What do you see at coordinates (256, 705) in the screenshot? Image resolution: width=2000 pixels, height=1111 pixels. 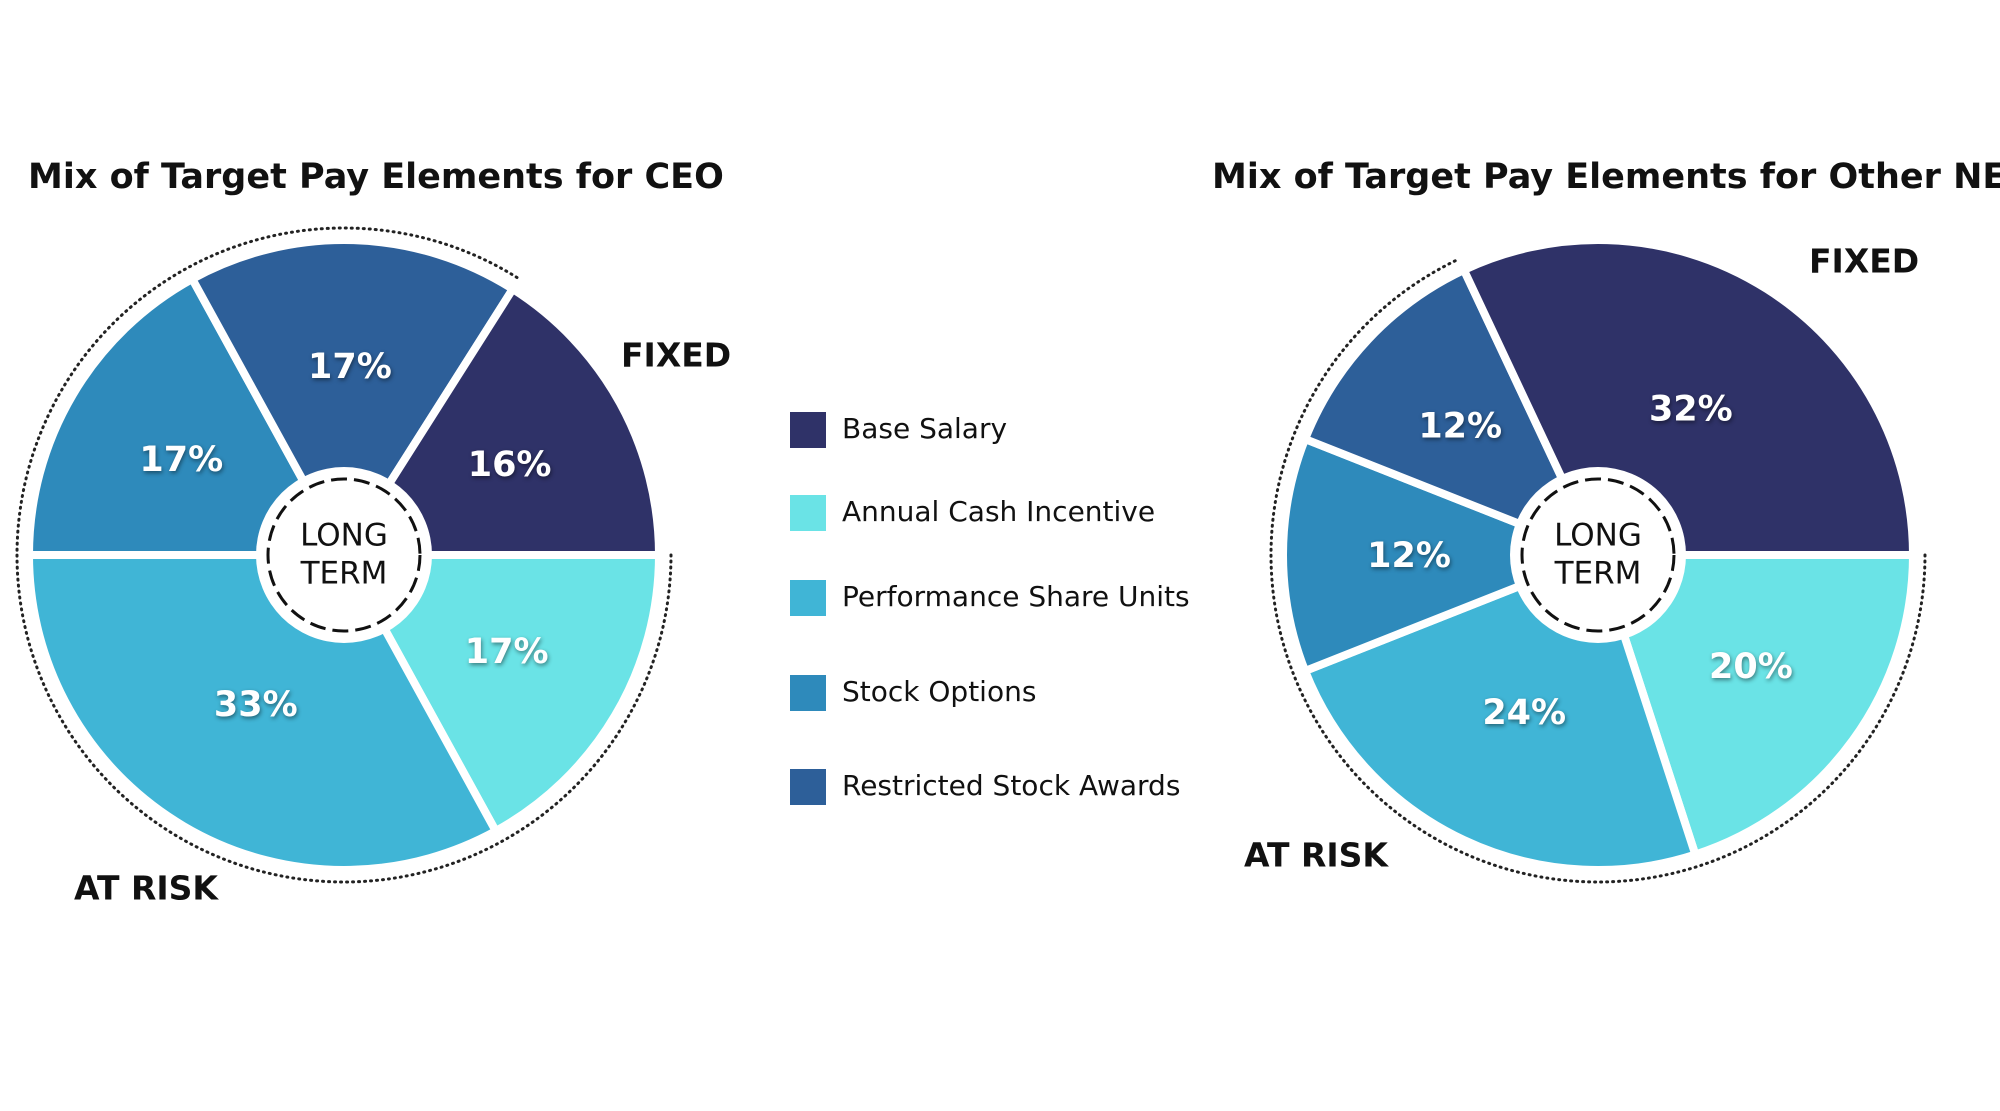 I see `value-label: 33%` at bounding box center [256, 705].